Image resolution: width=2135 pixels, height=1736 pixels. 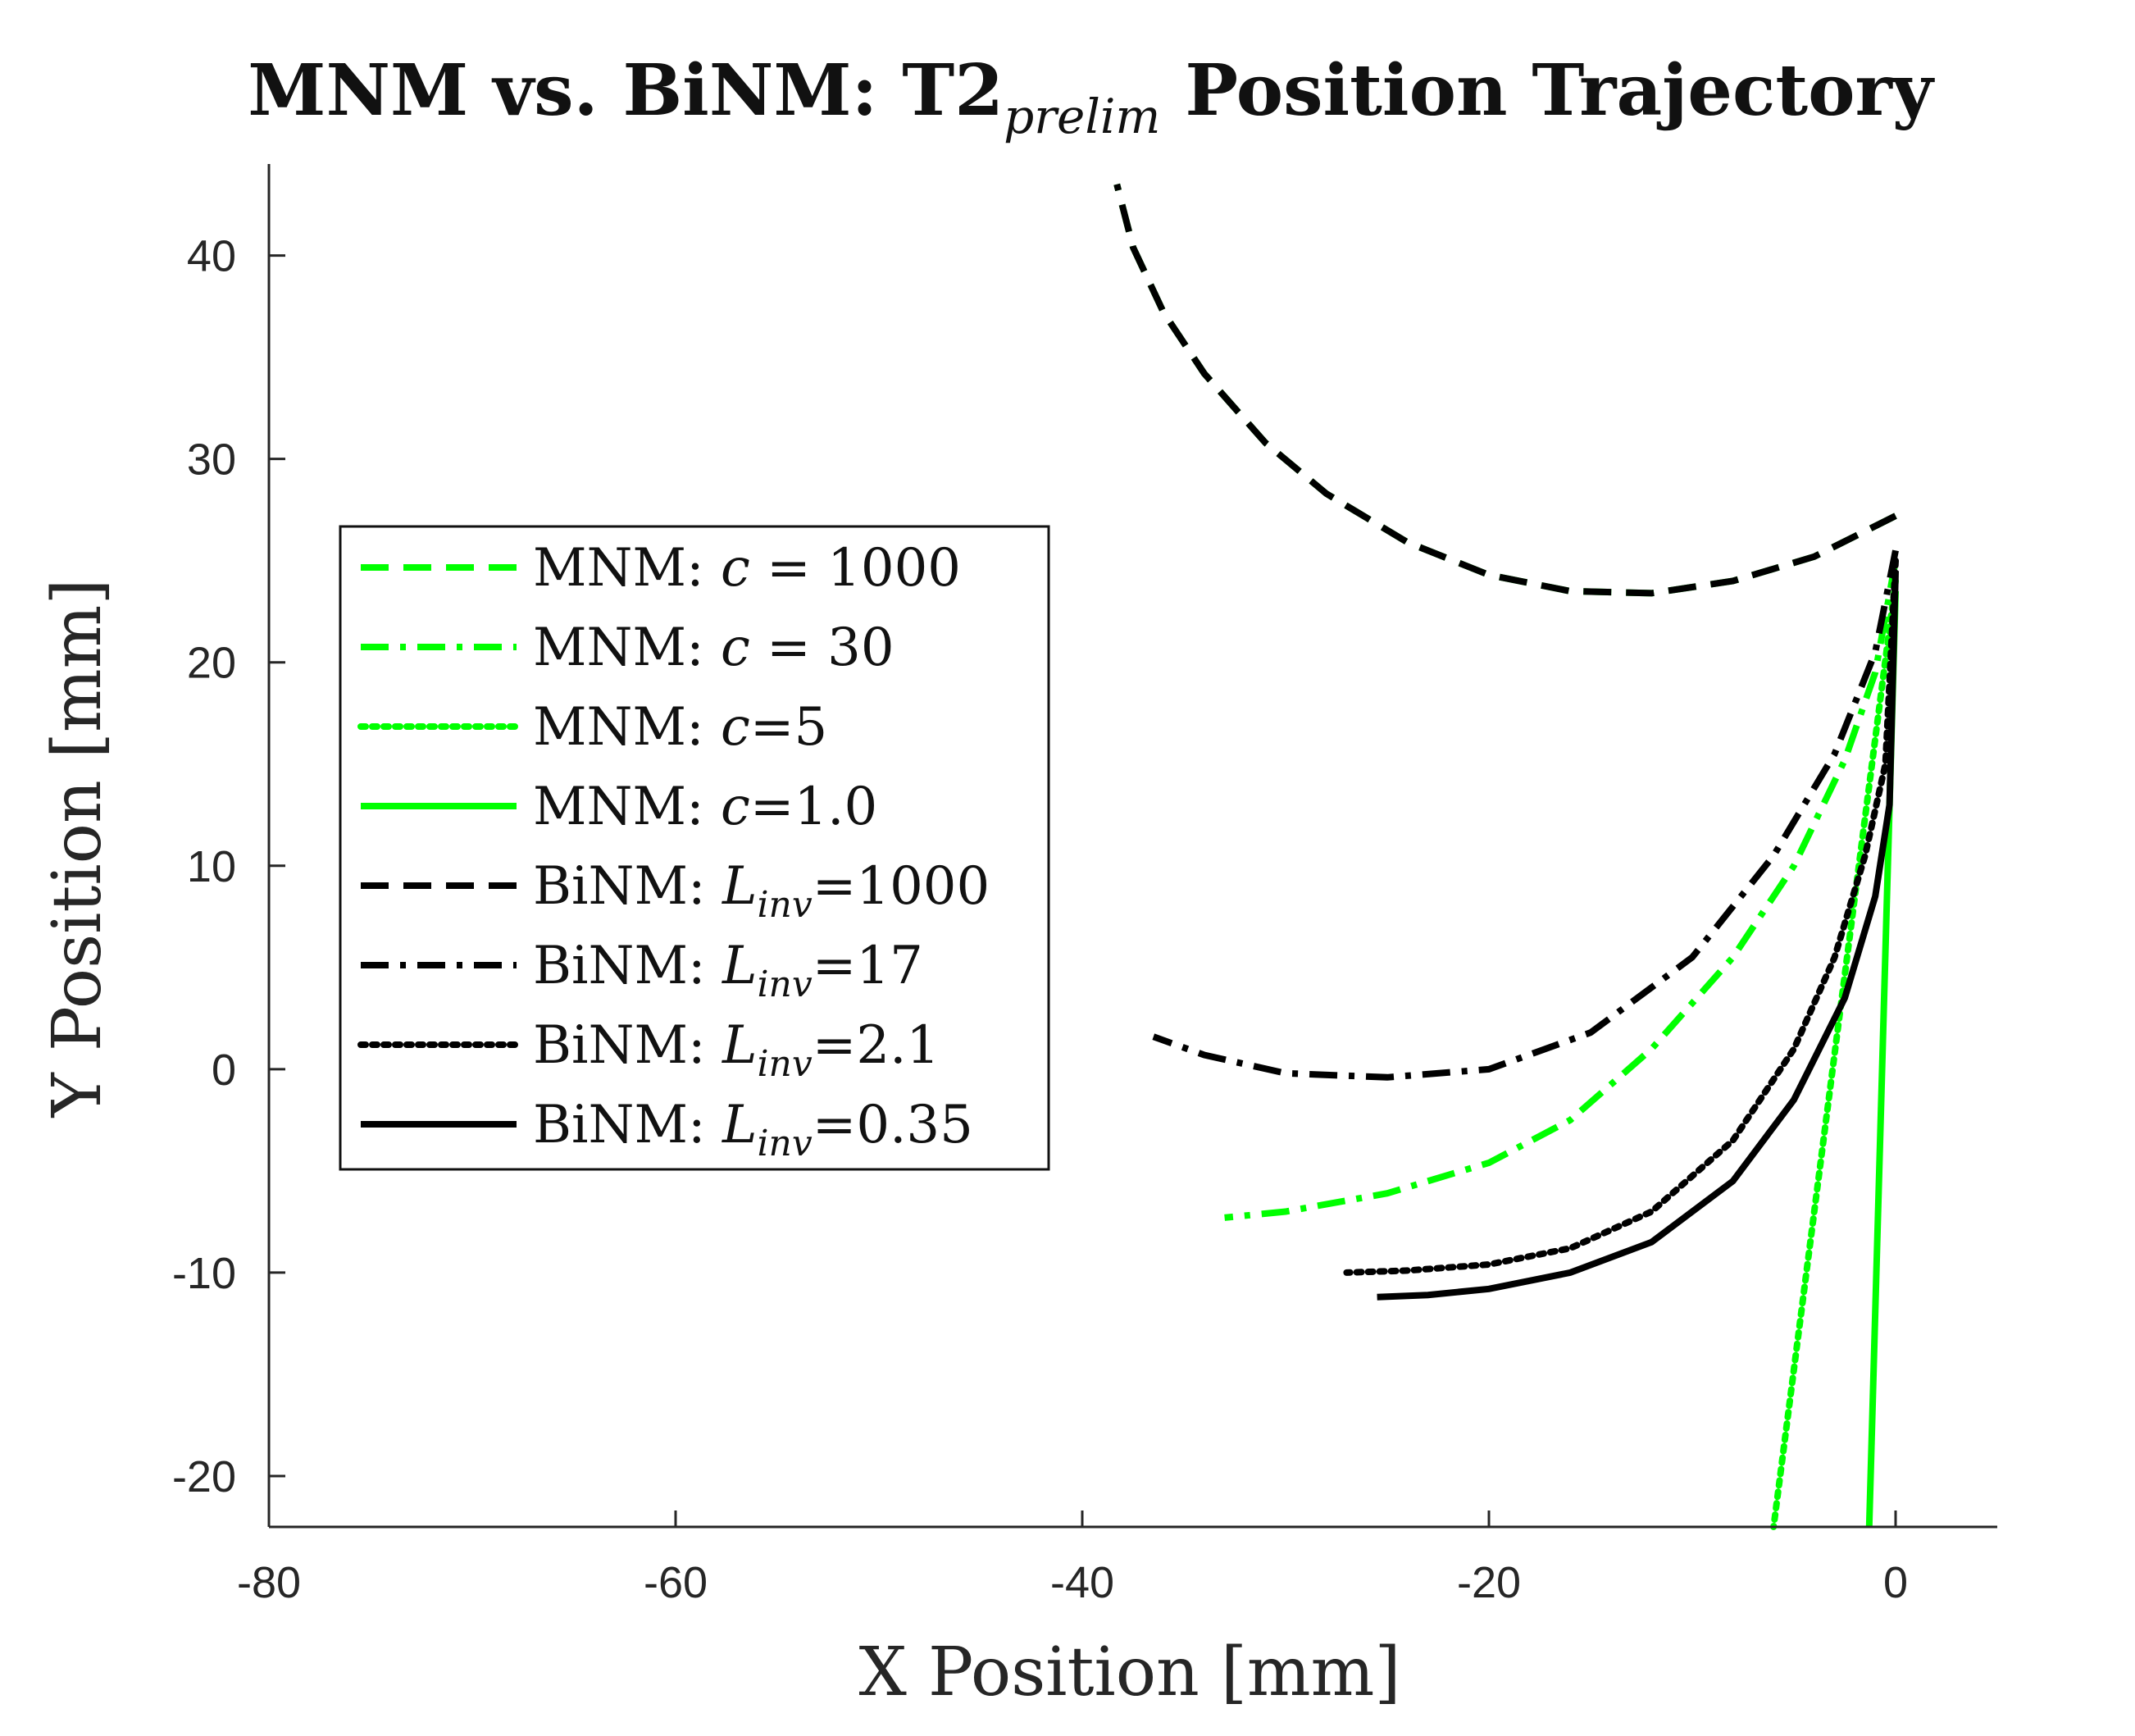 I want to click on y-tick-label: 40, so click(x=211, y=256).